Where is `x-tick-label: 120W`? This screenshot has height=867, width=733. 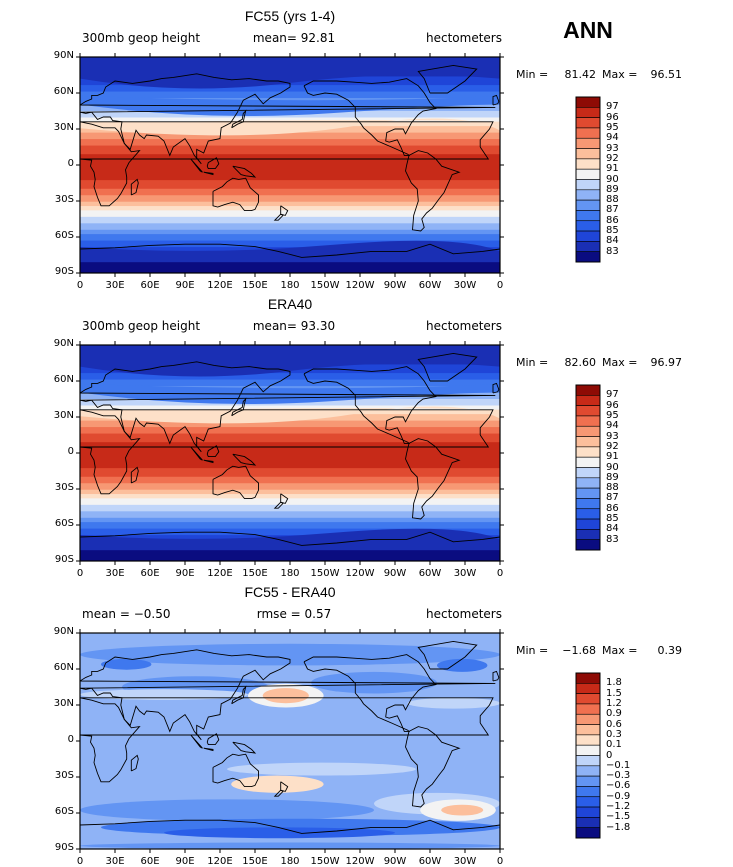 x-tick-label: 120W is located at coordinates (360, 861).